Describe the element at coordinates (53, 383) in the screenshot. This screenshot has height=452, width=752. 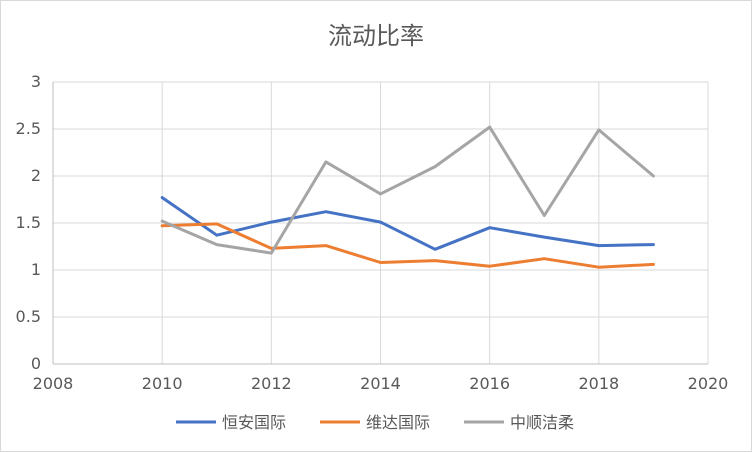
I see `x-tick-label: 2008` at that location.